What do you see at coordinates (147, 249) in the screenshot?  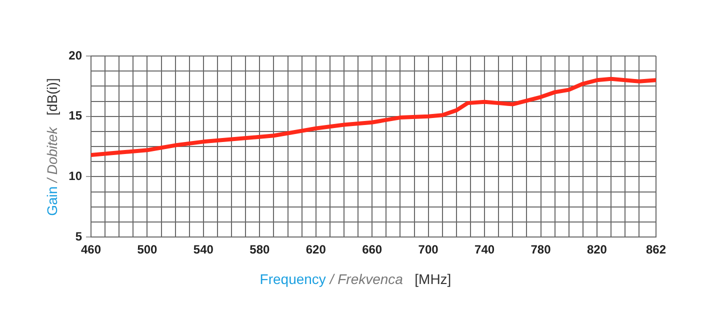 I see `x-tick-label: 500` at bounding box center [147, 249].